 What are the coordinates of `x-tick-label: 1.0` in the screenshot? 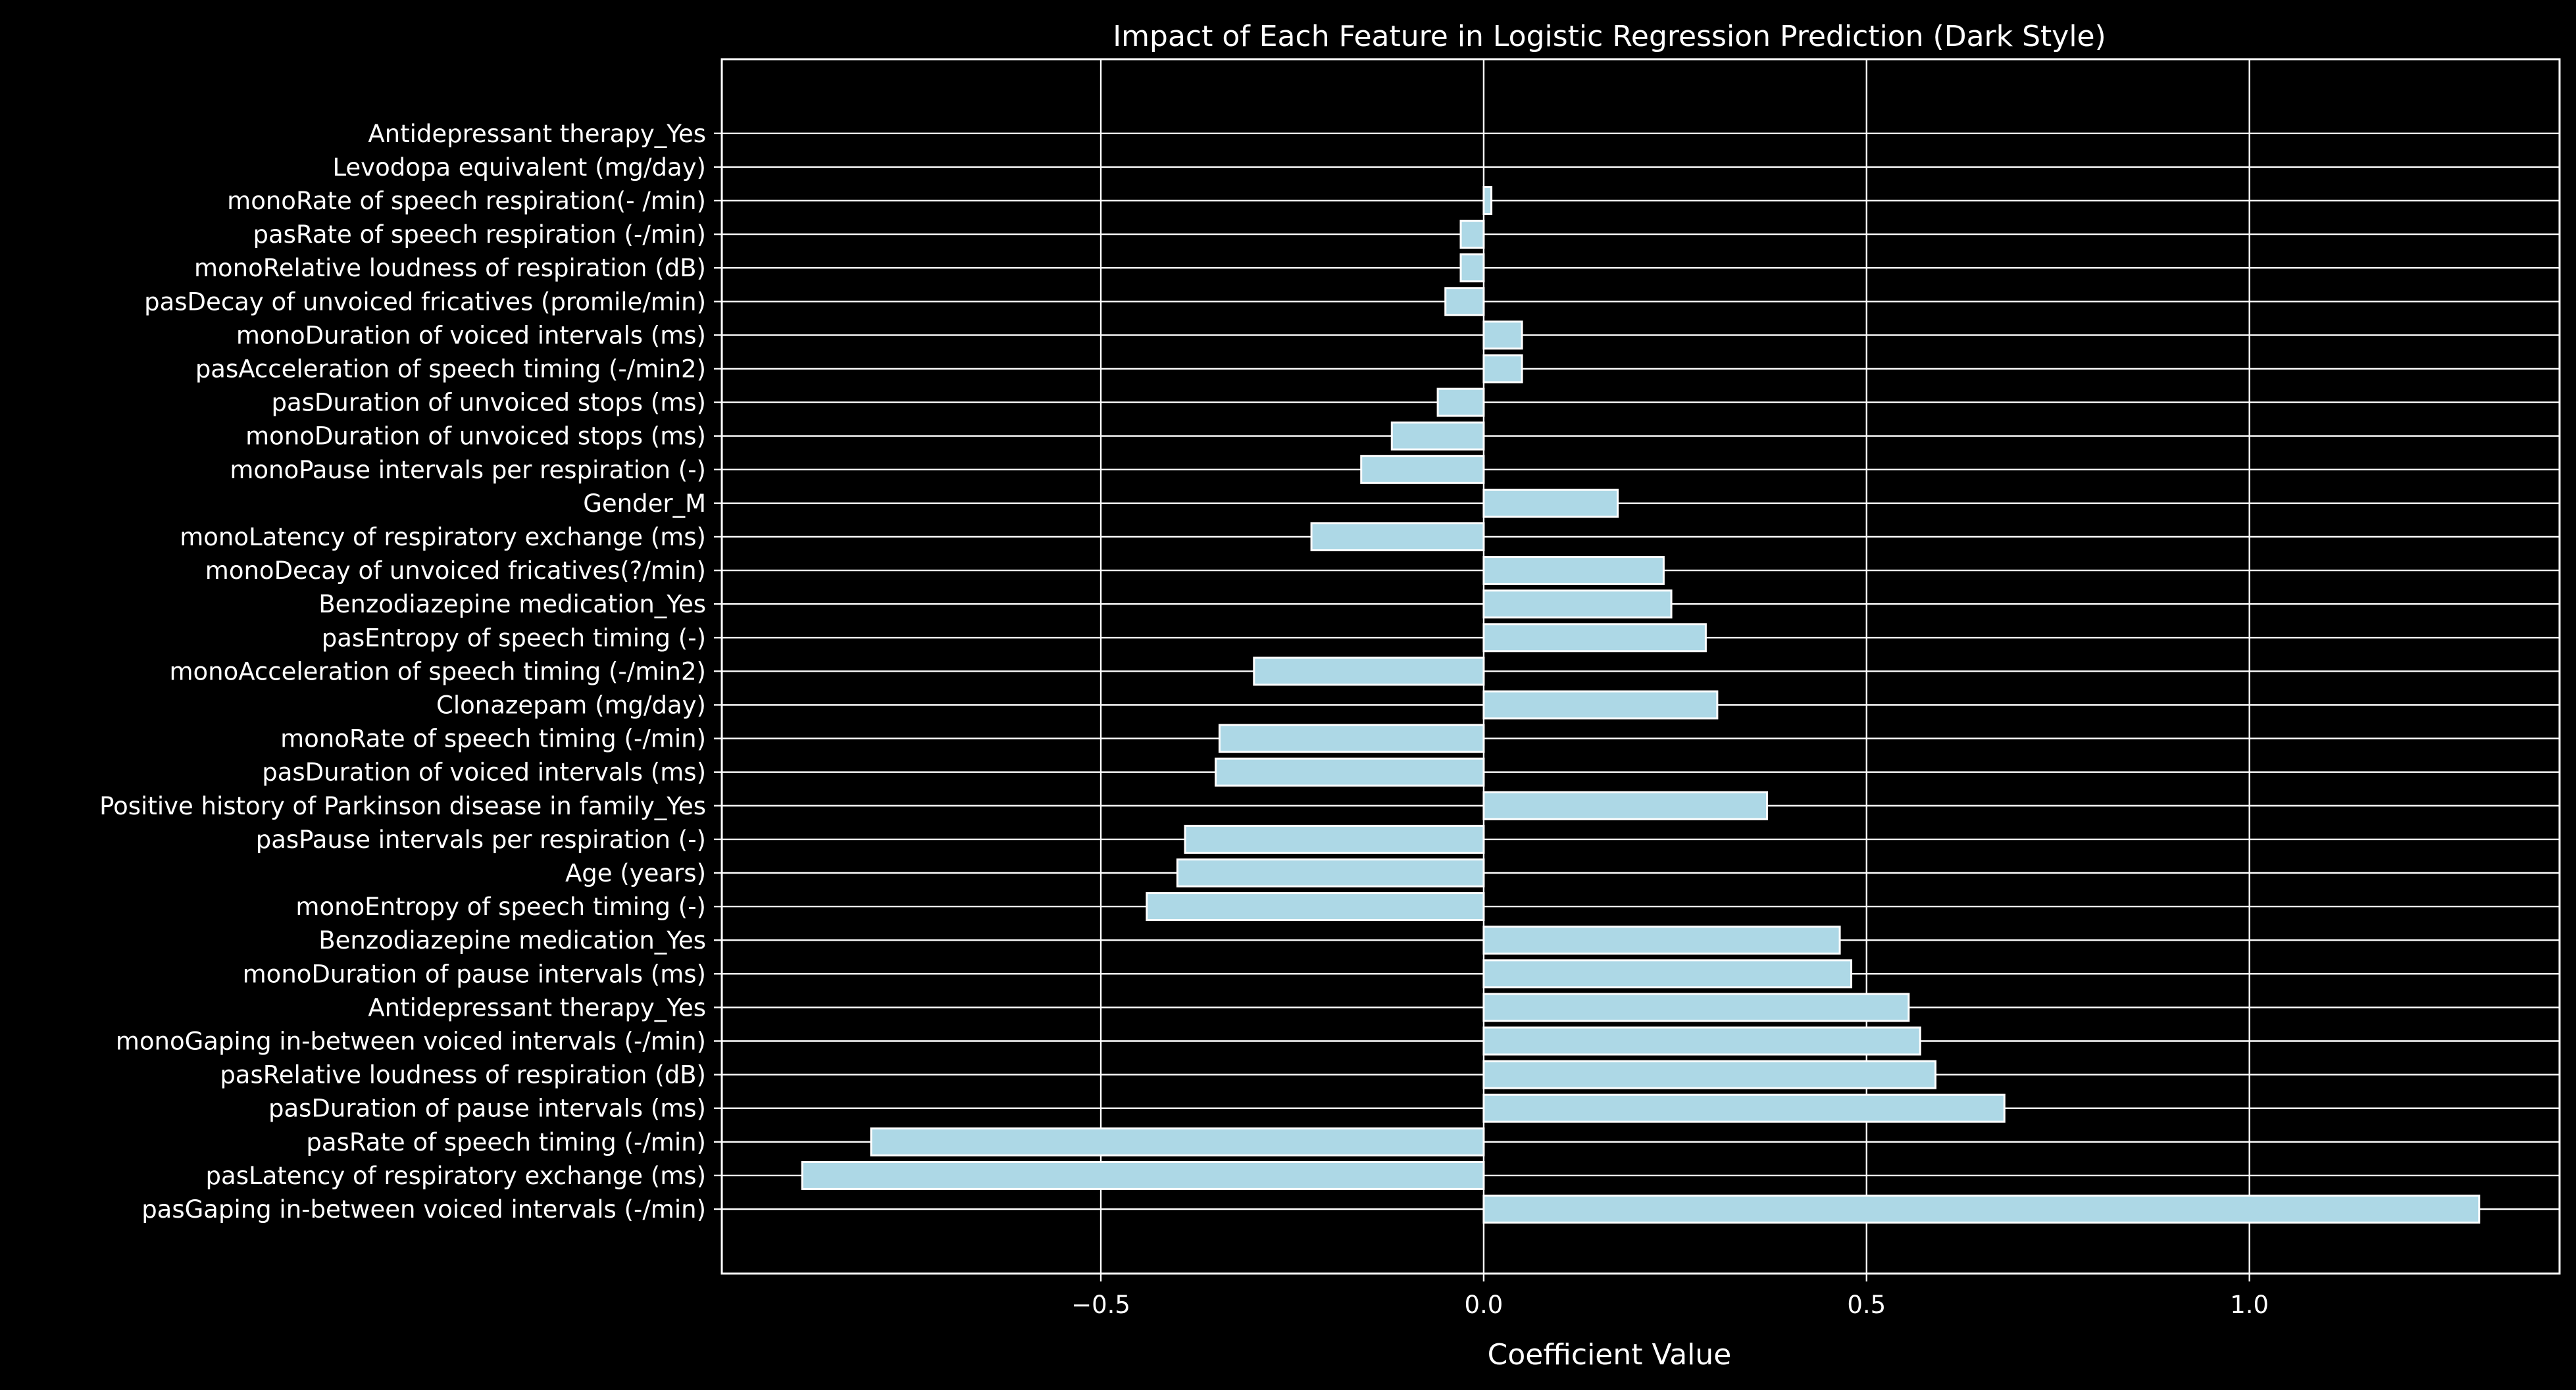 It's located at (2249, 1305).